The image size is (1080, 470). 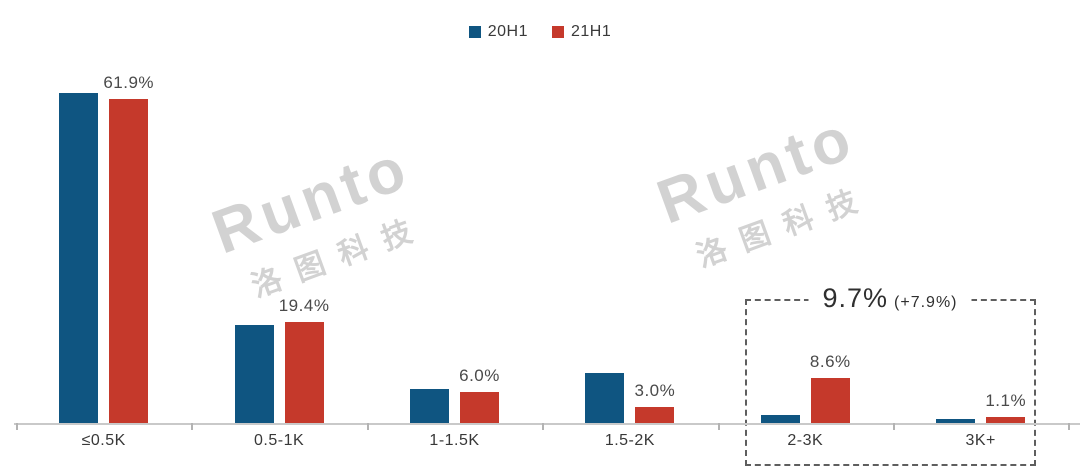 What do you see at coordinates (980, 440) in the screenshot?
I see `x-axis-label: 3K+` at bounding box center [980, 440].